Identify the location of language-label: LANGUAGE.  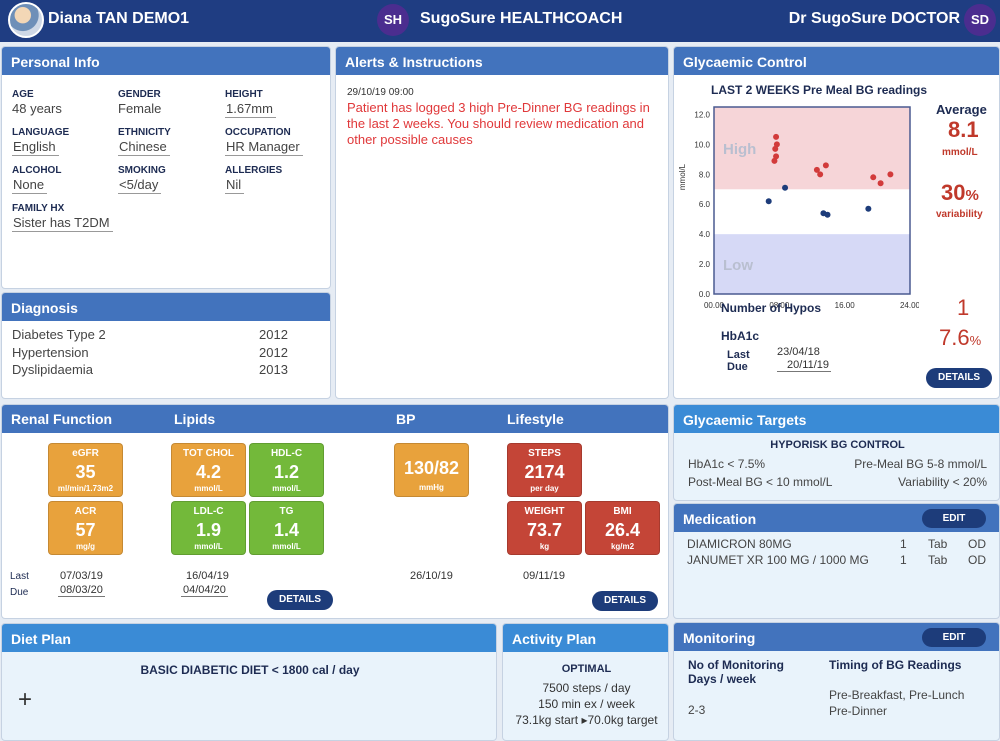
(41, 132).